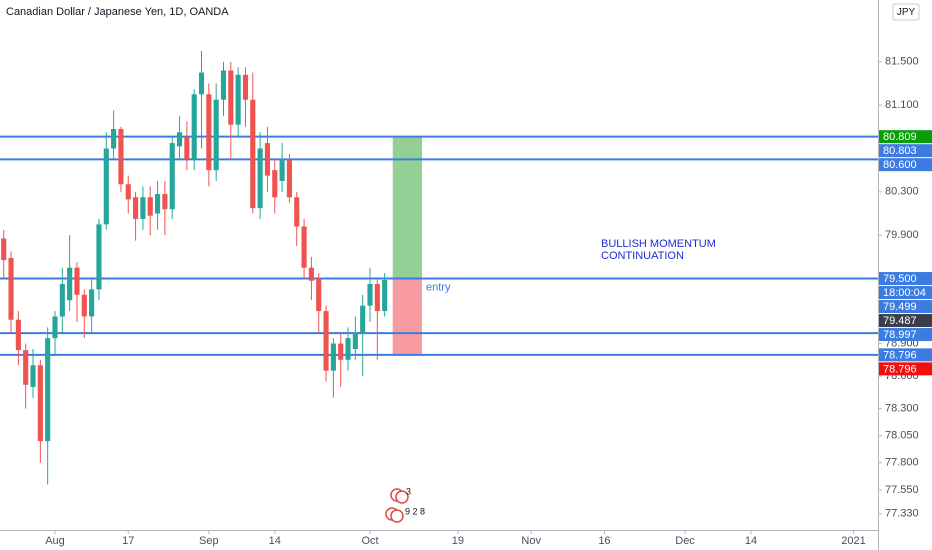 This screenshot has width=932, height=550. What do you see at coordinates (900, 137) in the screenshot?
I see `price-badge-label: 80.809` at bounding box center [900, 137].